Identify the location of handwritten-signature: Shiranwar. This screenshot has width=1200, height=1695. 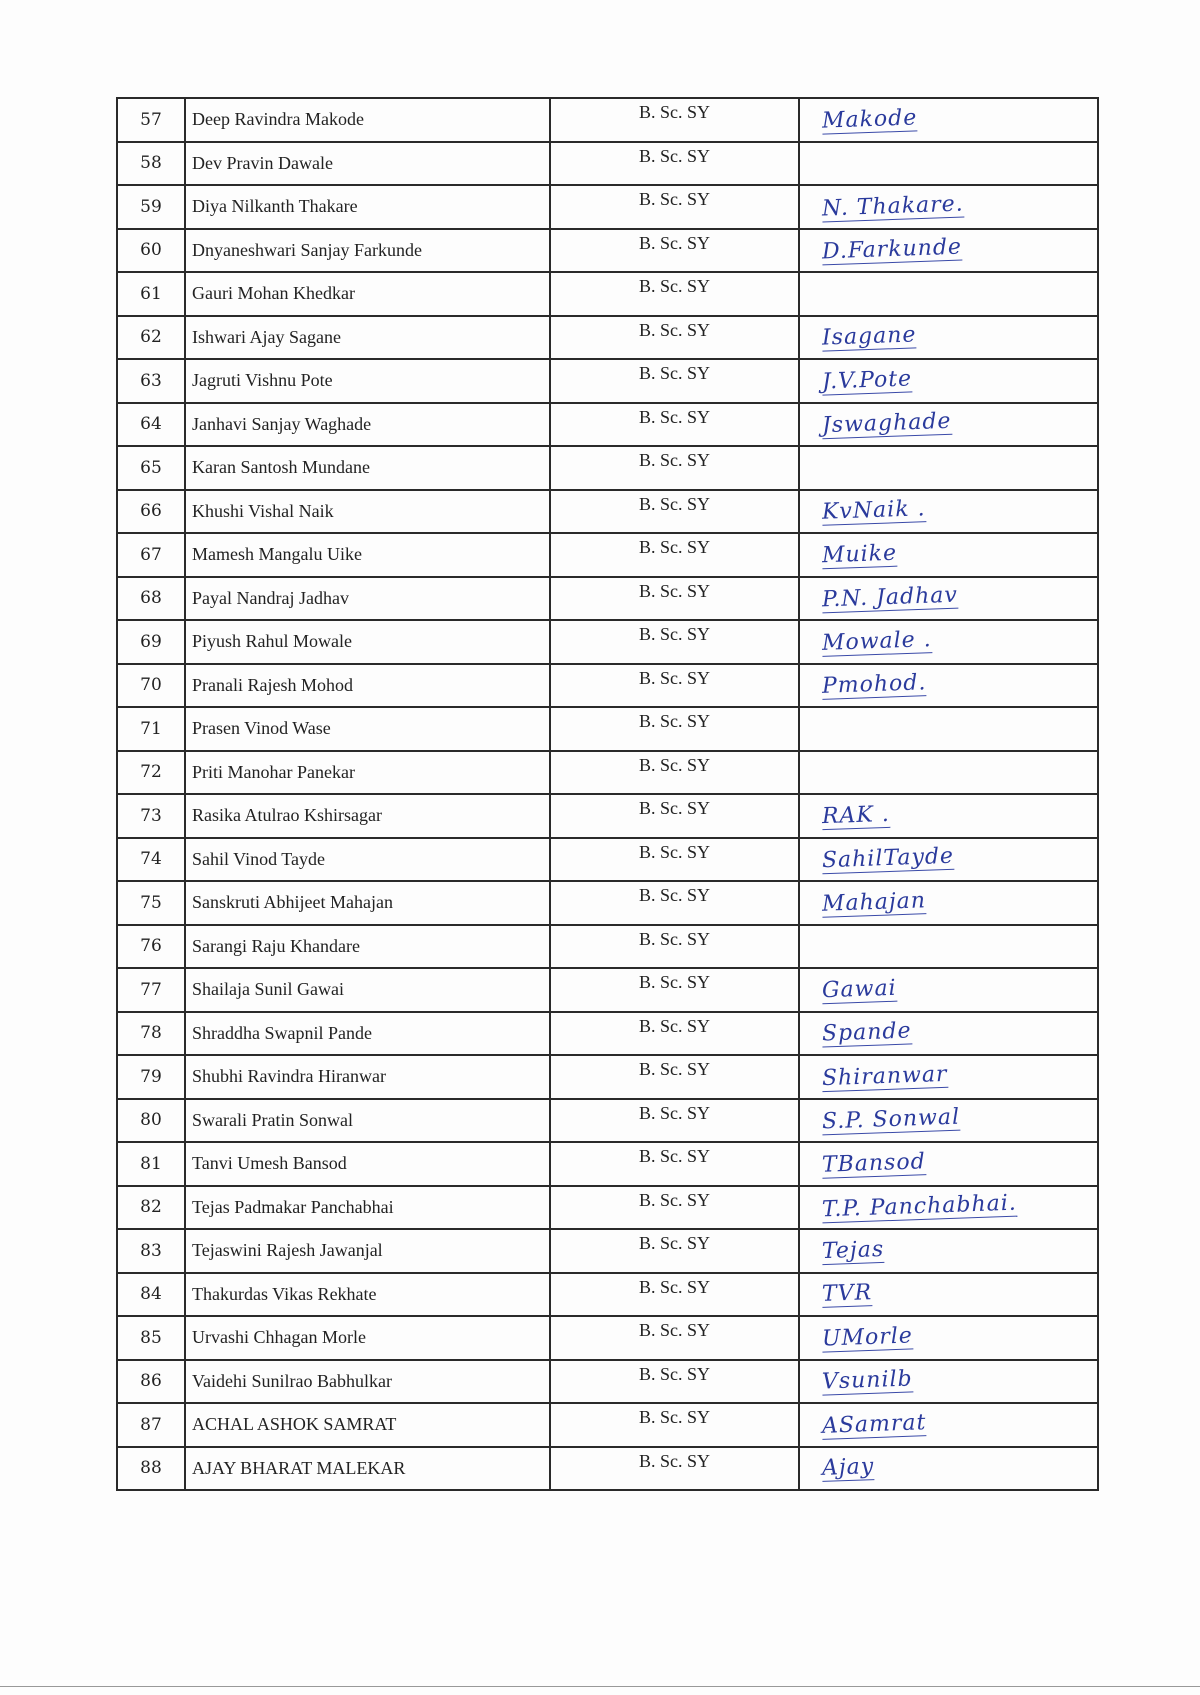
(884, 1076).